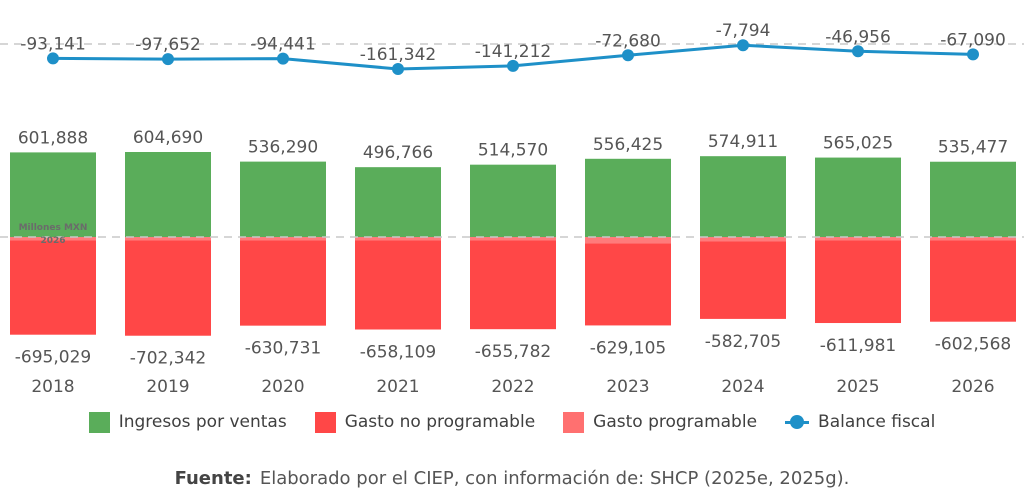 The width and height of the screenshot is (1024, 501). What do you see at coordinates (53, 58) in the screenshot?
I see `balance-point-2018` at bounding box center [53, 58].